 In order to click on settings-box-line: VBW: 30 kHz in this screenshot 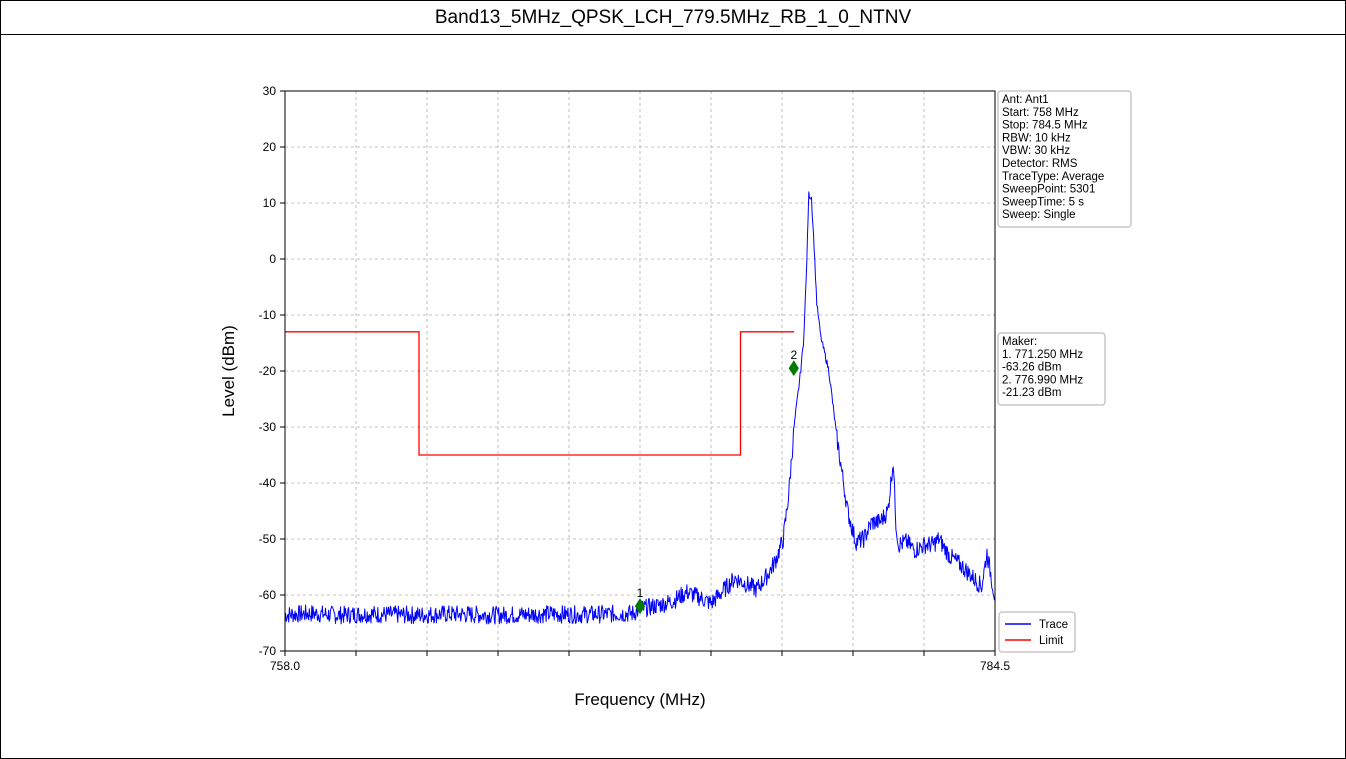, I will do `click(1036, 151)`.